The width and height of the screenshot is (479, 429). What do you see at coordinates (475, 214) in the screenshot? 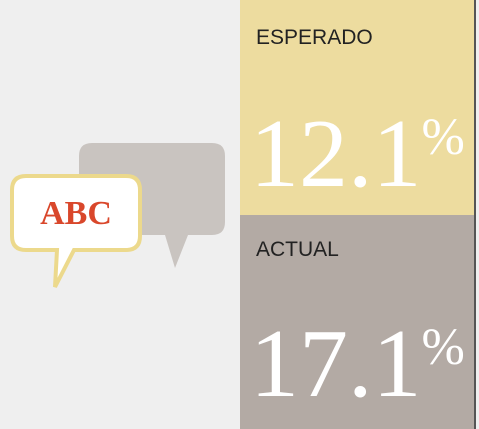
I see `edge-line` at bounding box center [475, 214].